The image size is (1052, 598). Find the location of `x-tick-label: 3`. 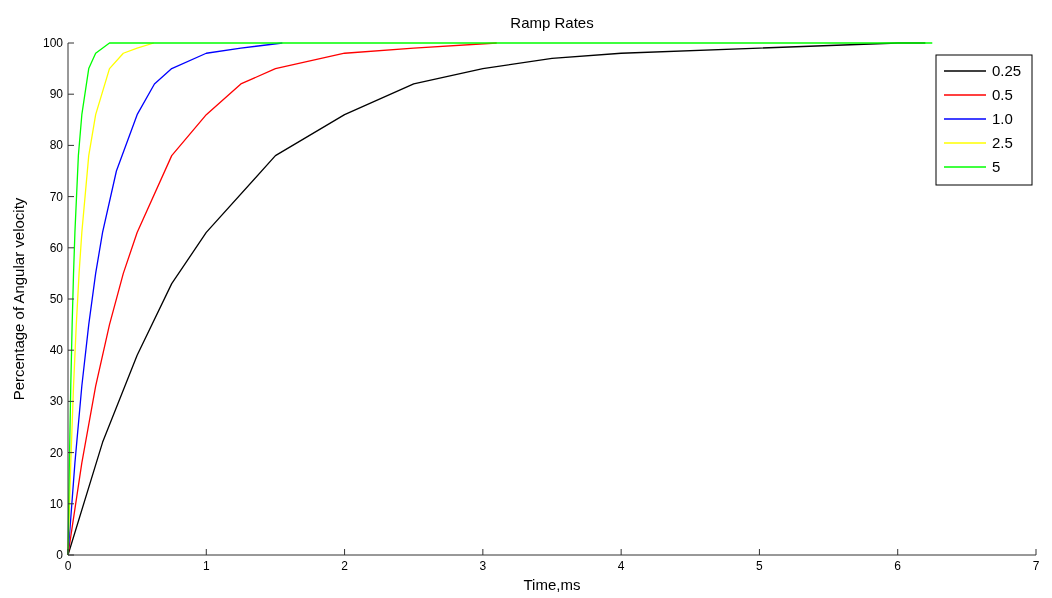

x-tick-label: 3 is located at coordinates (483, 566).